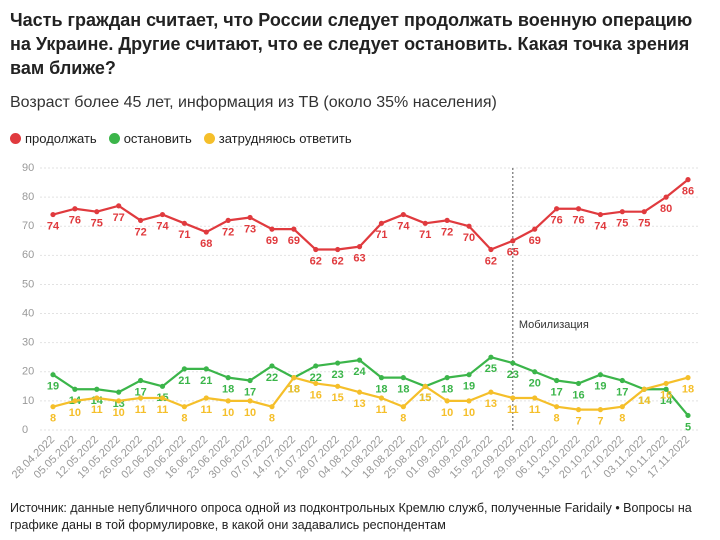 This screenshot has height=540, width=720. What do you see at coordinates (381, 235) in the screenshot?
I see `data-label: 71` at bounding box center [381, 235].